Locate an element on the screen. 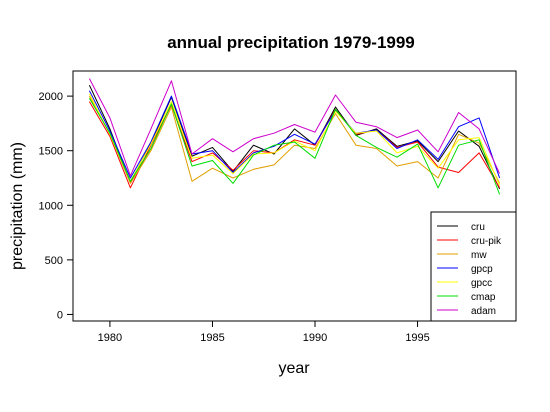  x-axis-label: year is located at coordinates (294, 368).